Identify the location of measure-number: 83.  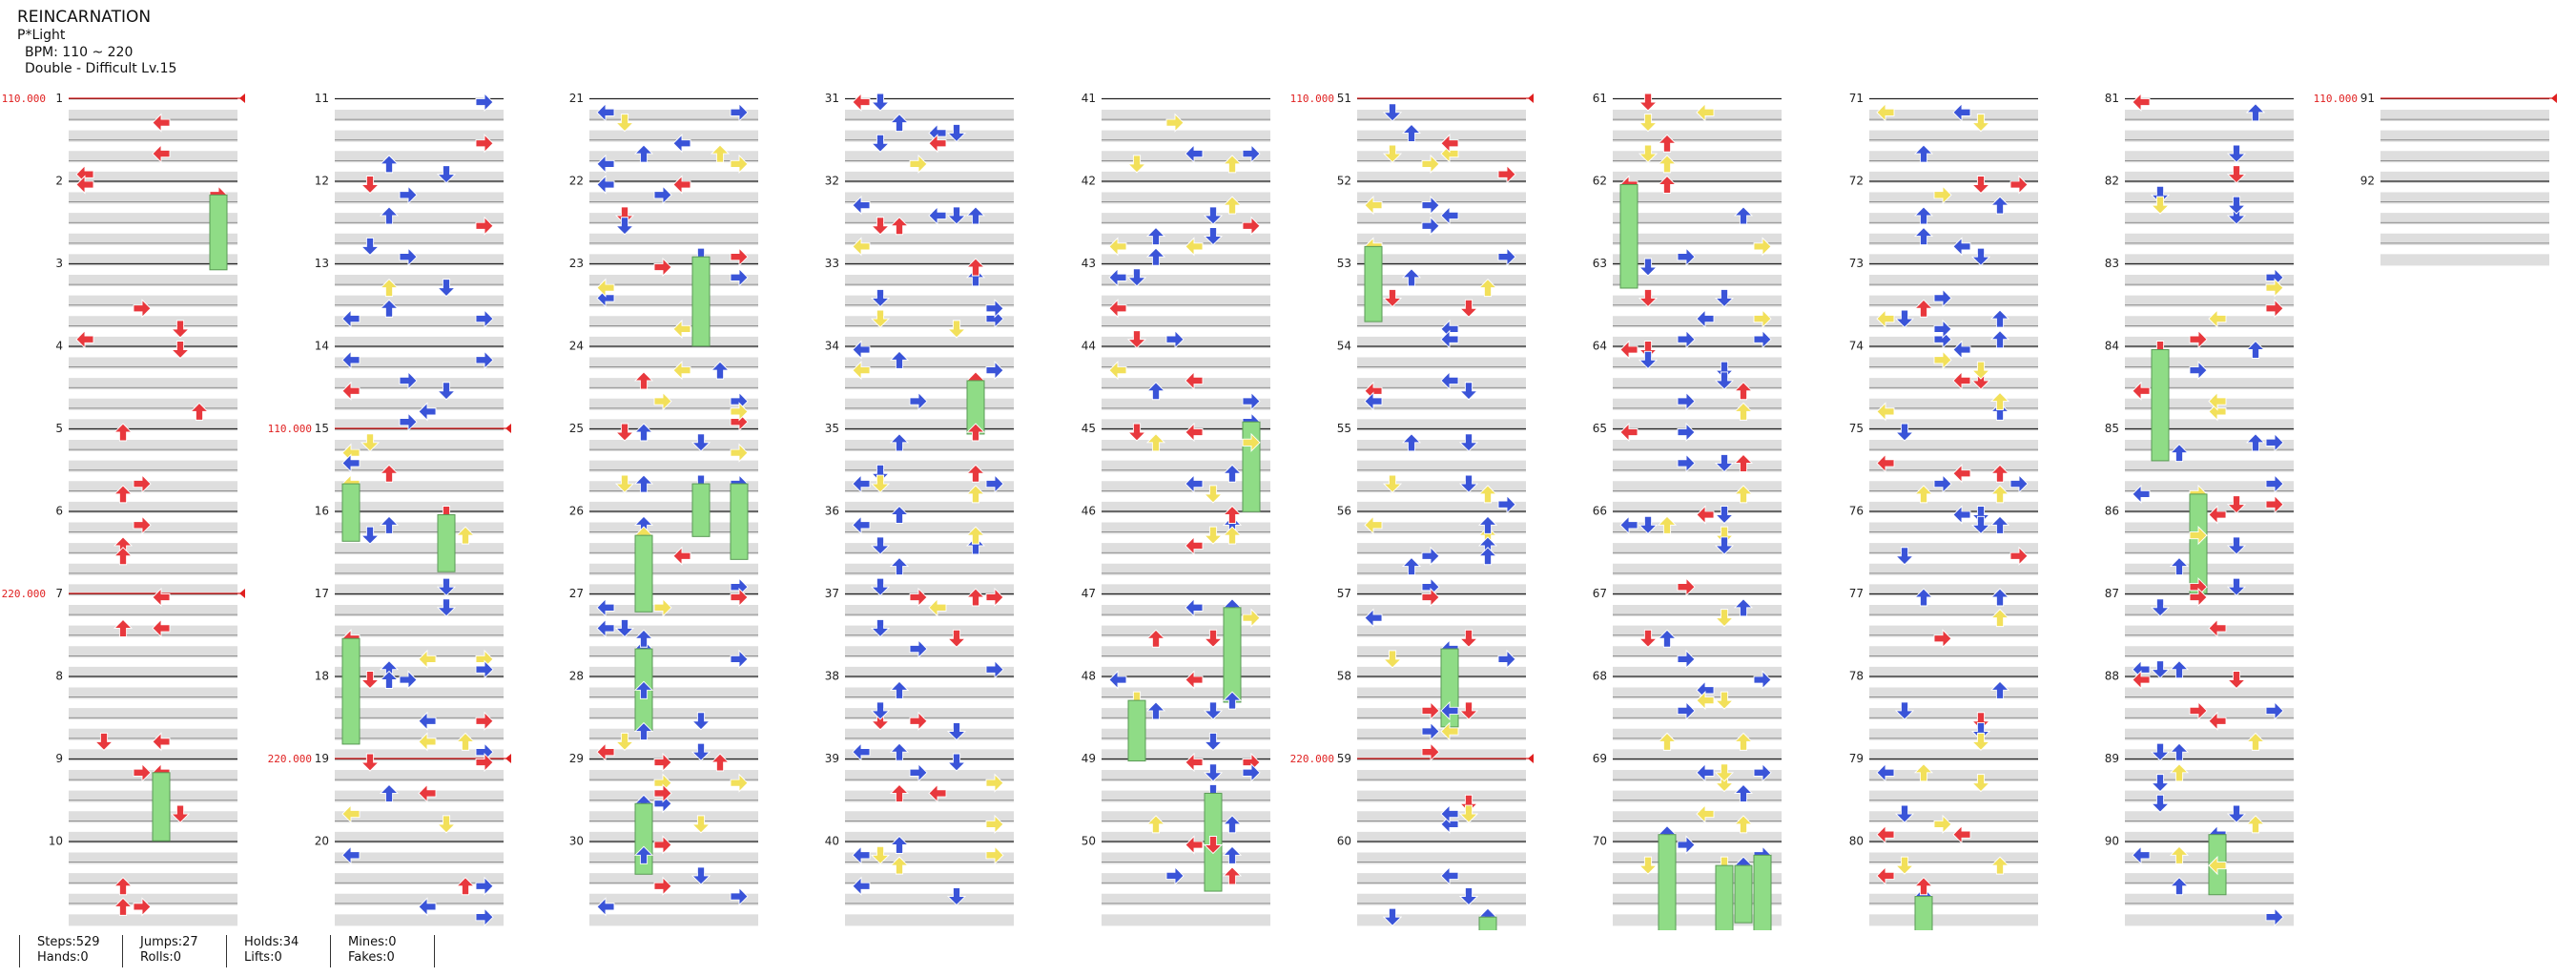
(2112, 263).